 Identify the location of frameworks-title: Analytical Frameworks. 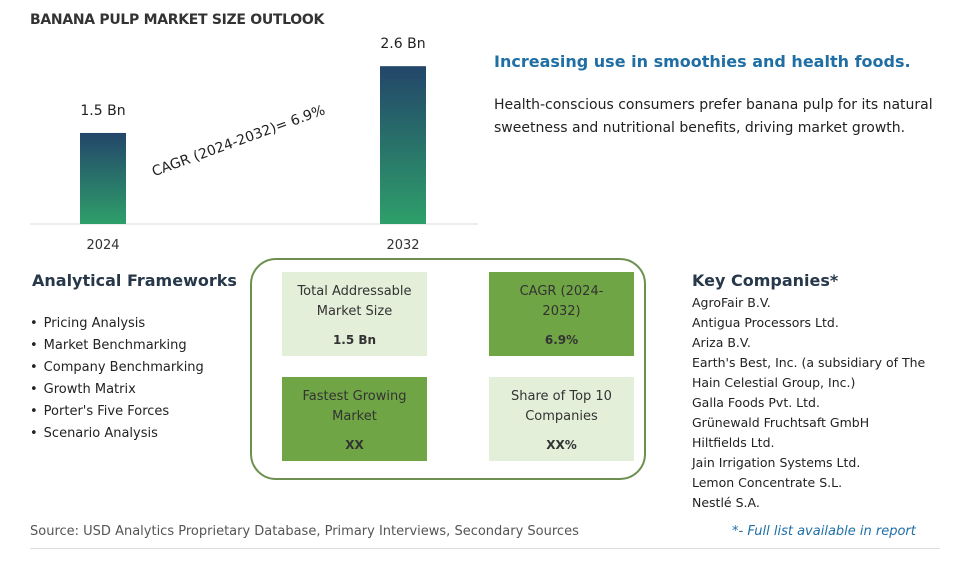
(134, 280).